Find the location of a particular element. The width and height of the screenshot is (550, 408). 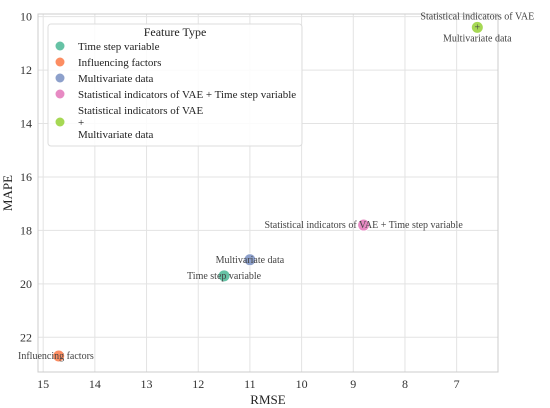

x-tick-label: 14 is located at coordinates (95, 384).